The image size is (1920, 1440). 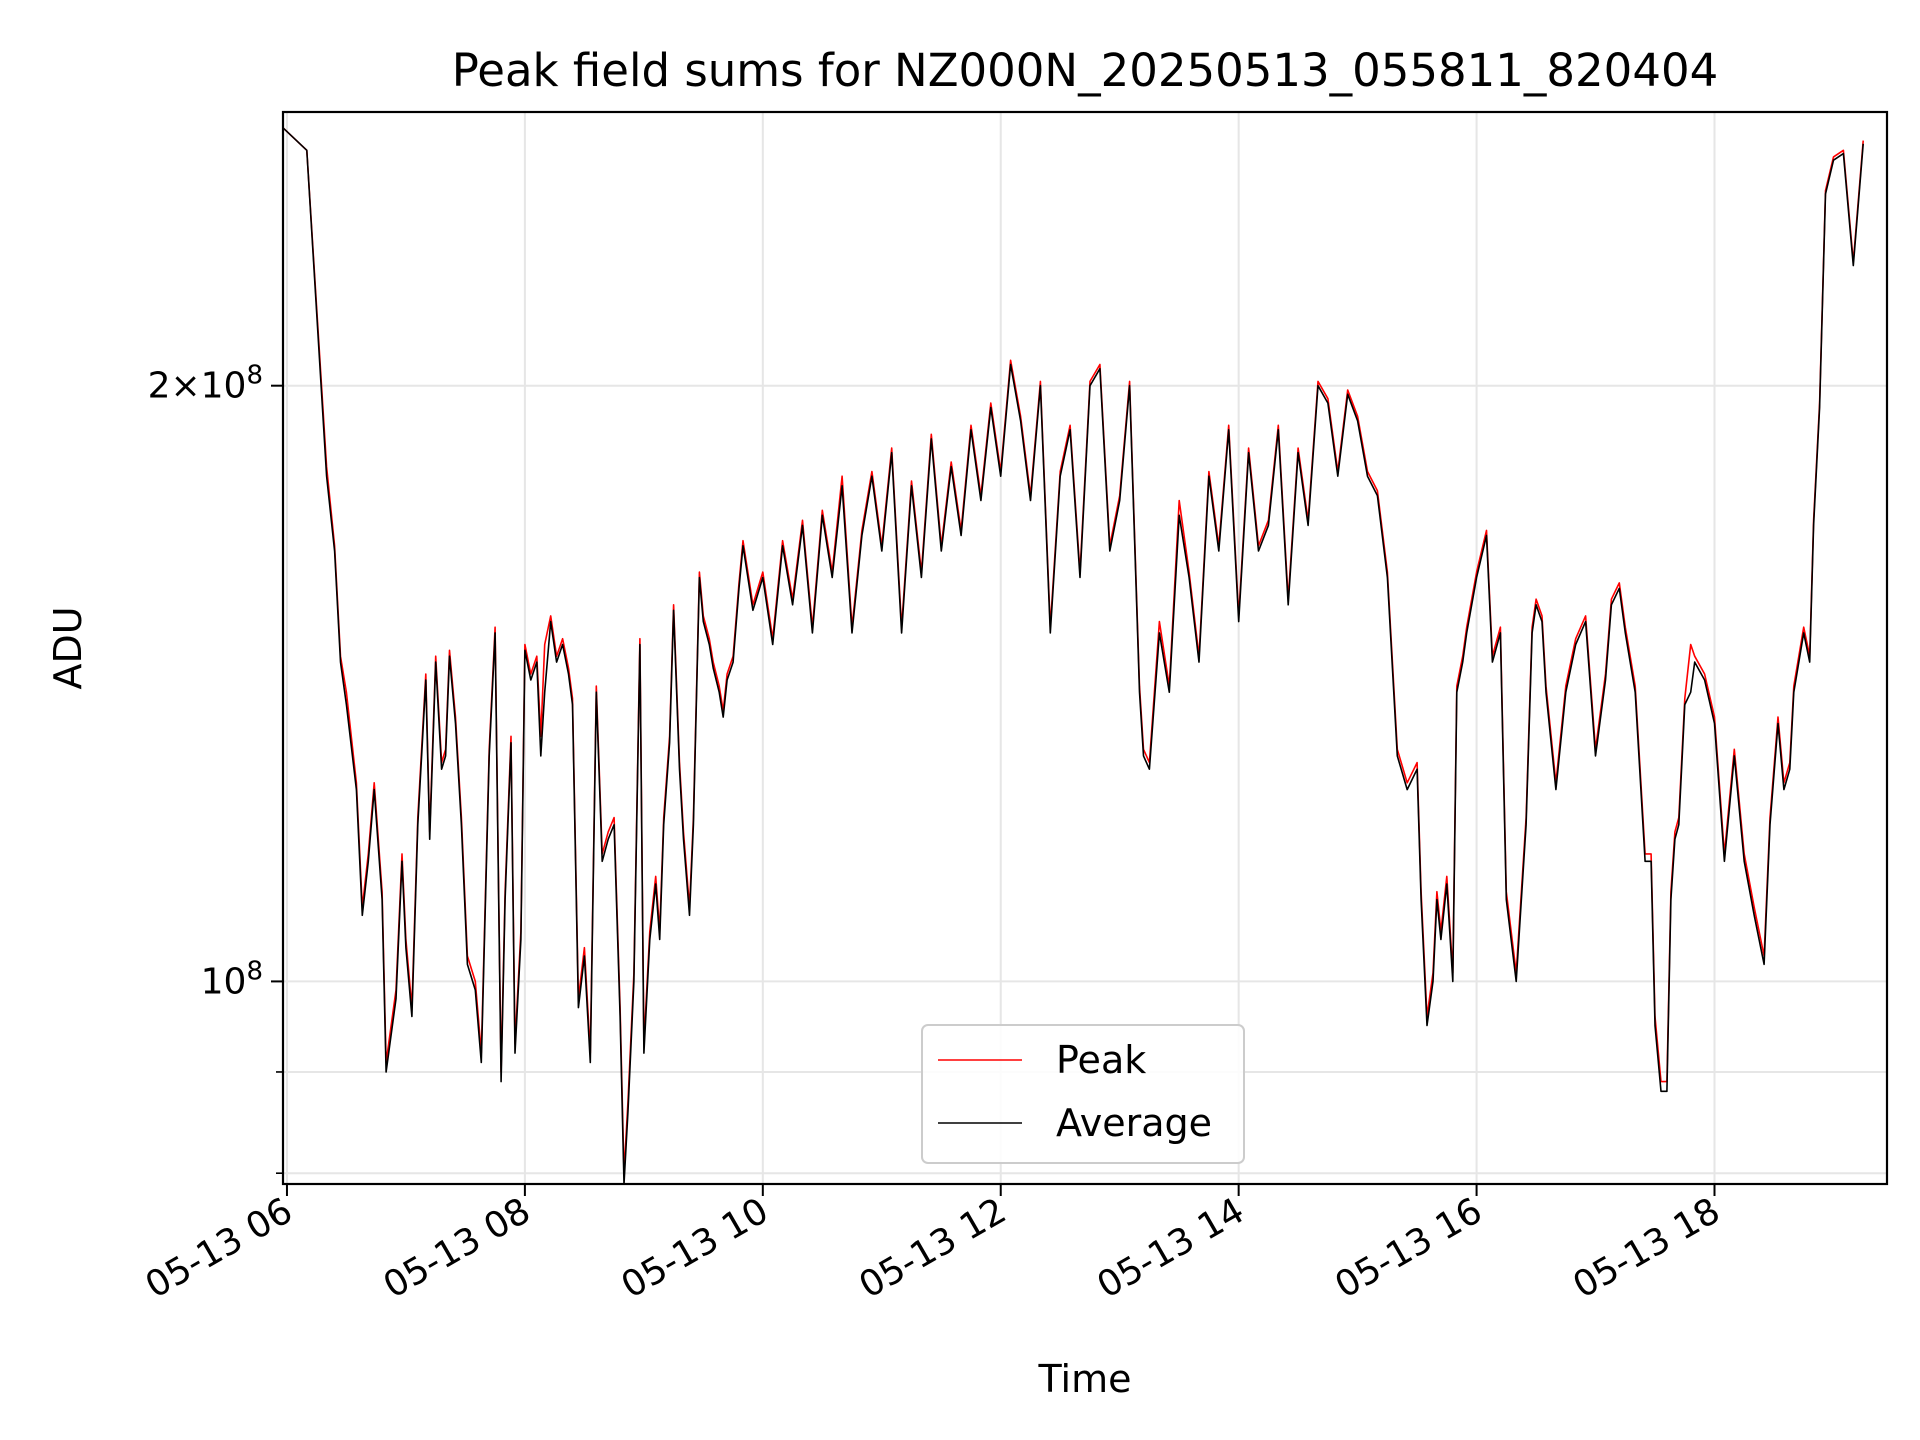 What do you see at coordinates (232, 979) in the screenshot?
I see `y-tick-label: 108` at bounding box center [232, 979].